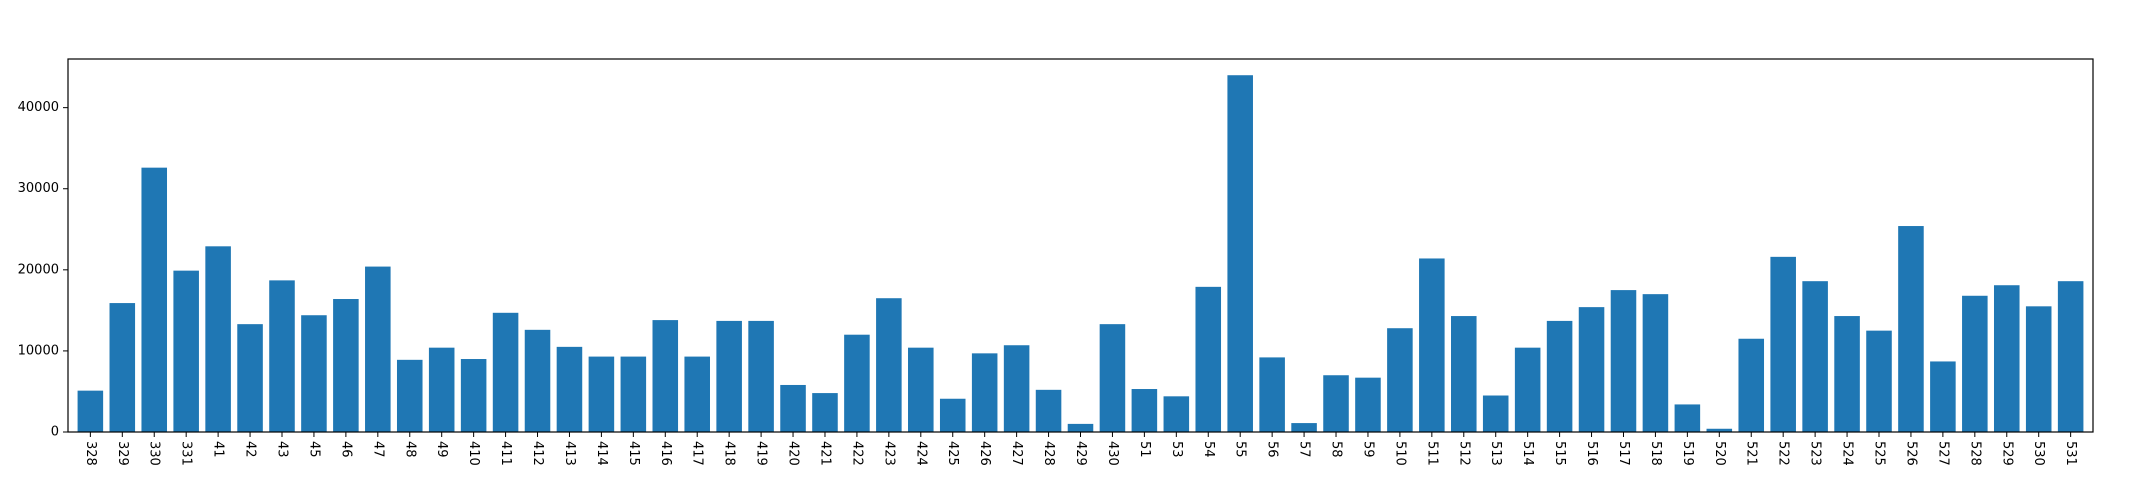 The height and width of the screenshot is (484, 2140). I want to click on y-tick-label: 20000, so click(38, 269).